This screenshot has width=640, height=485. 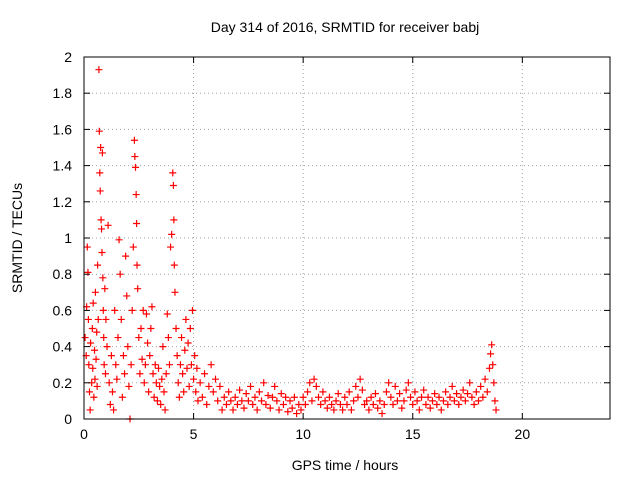 What do you see at coordinates (17, 238) in the screenshot?
I see `y-axis-label: SRMTID / TECUs` at bounding box center [17, 238].